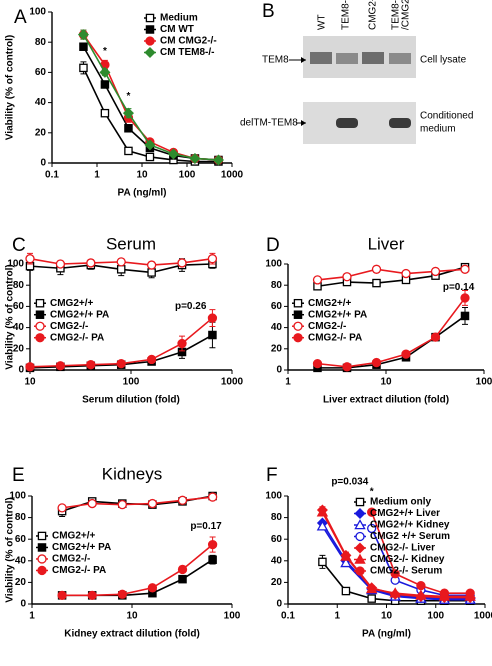 The image size is (492, 666). Describe the element at coordinates (303, 123) in the screenshot. I see `arrow-head` at that location.